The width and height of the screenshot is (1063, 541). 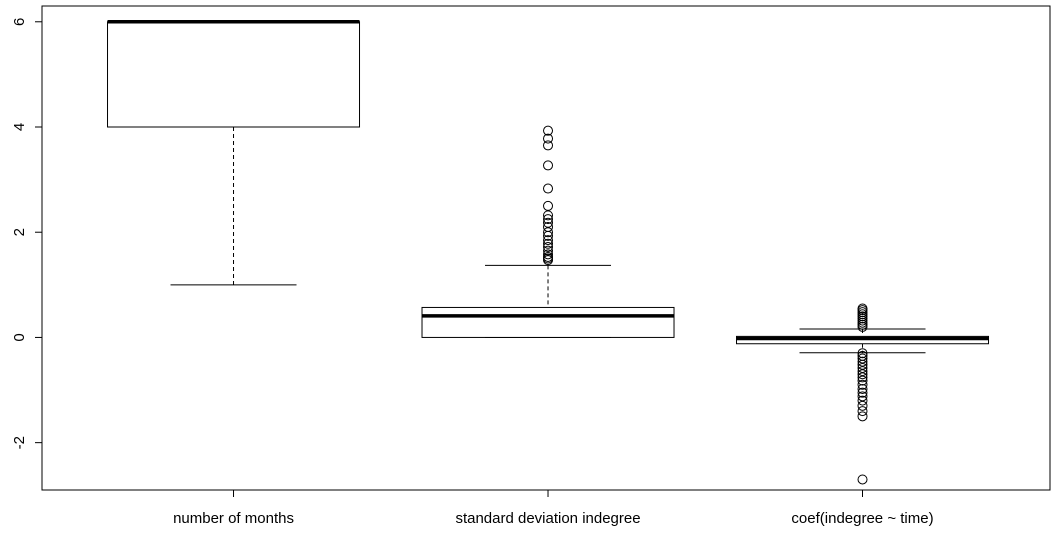 I want to click on y-tick-label: -2, so click(x=19, y=442).